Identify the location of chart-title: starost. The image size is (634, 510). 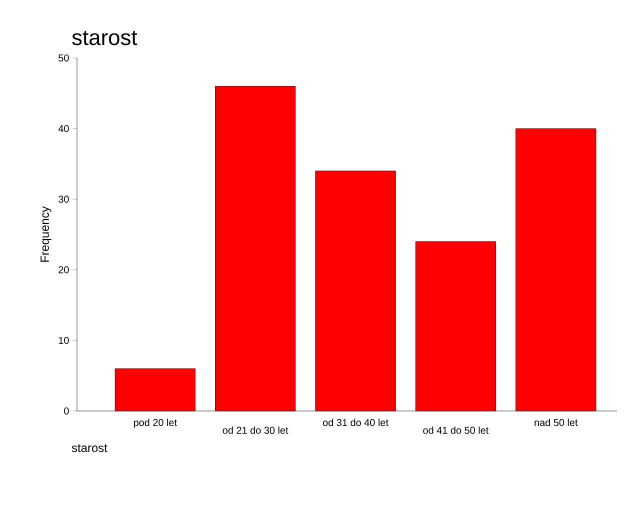
(105, 38).